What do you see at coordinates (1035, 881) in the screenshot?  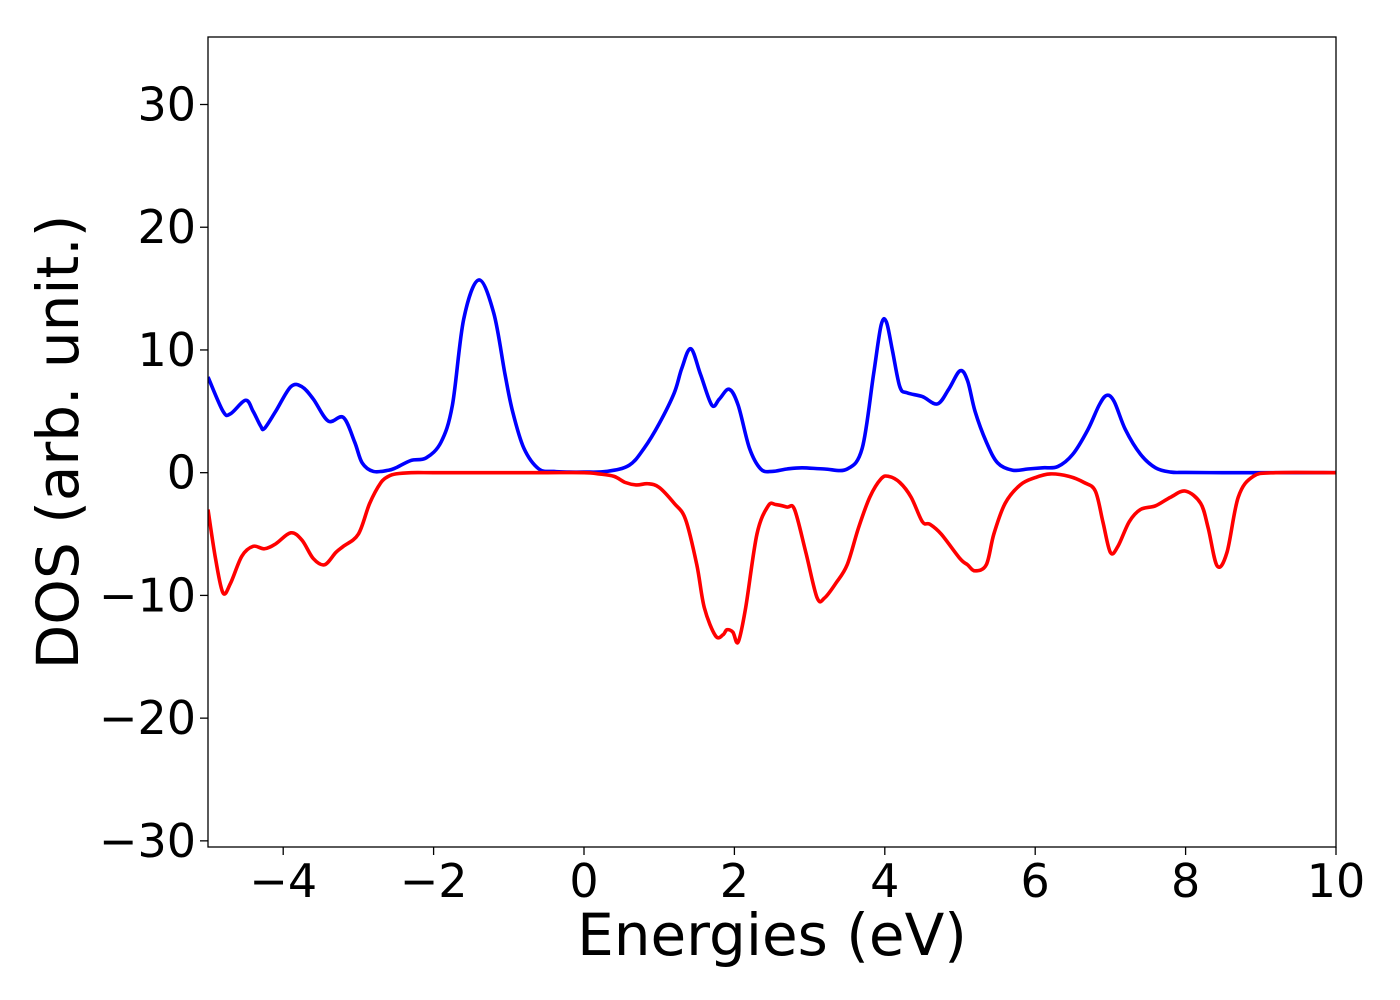 I see `x-tick-label: 6` at bounding box center [1035, 881].